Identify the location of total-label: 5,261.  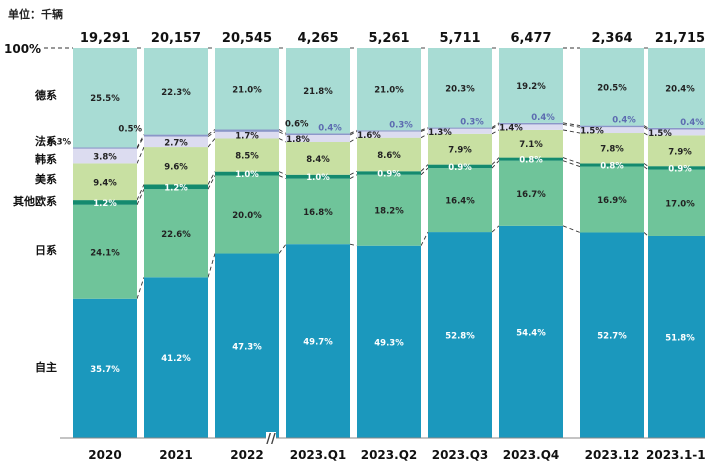
(388, 38).